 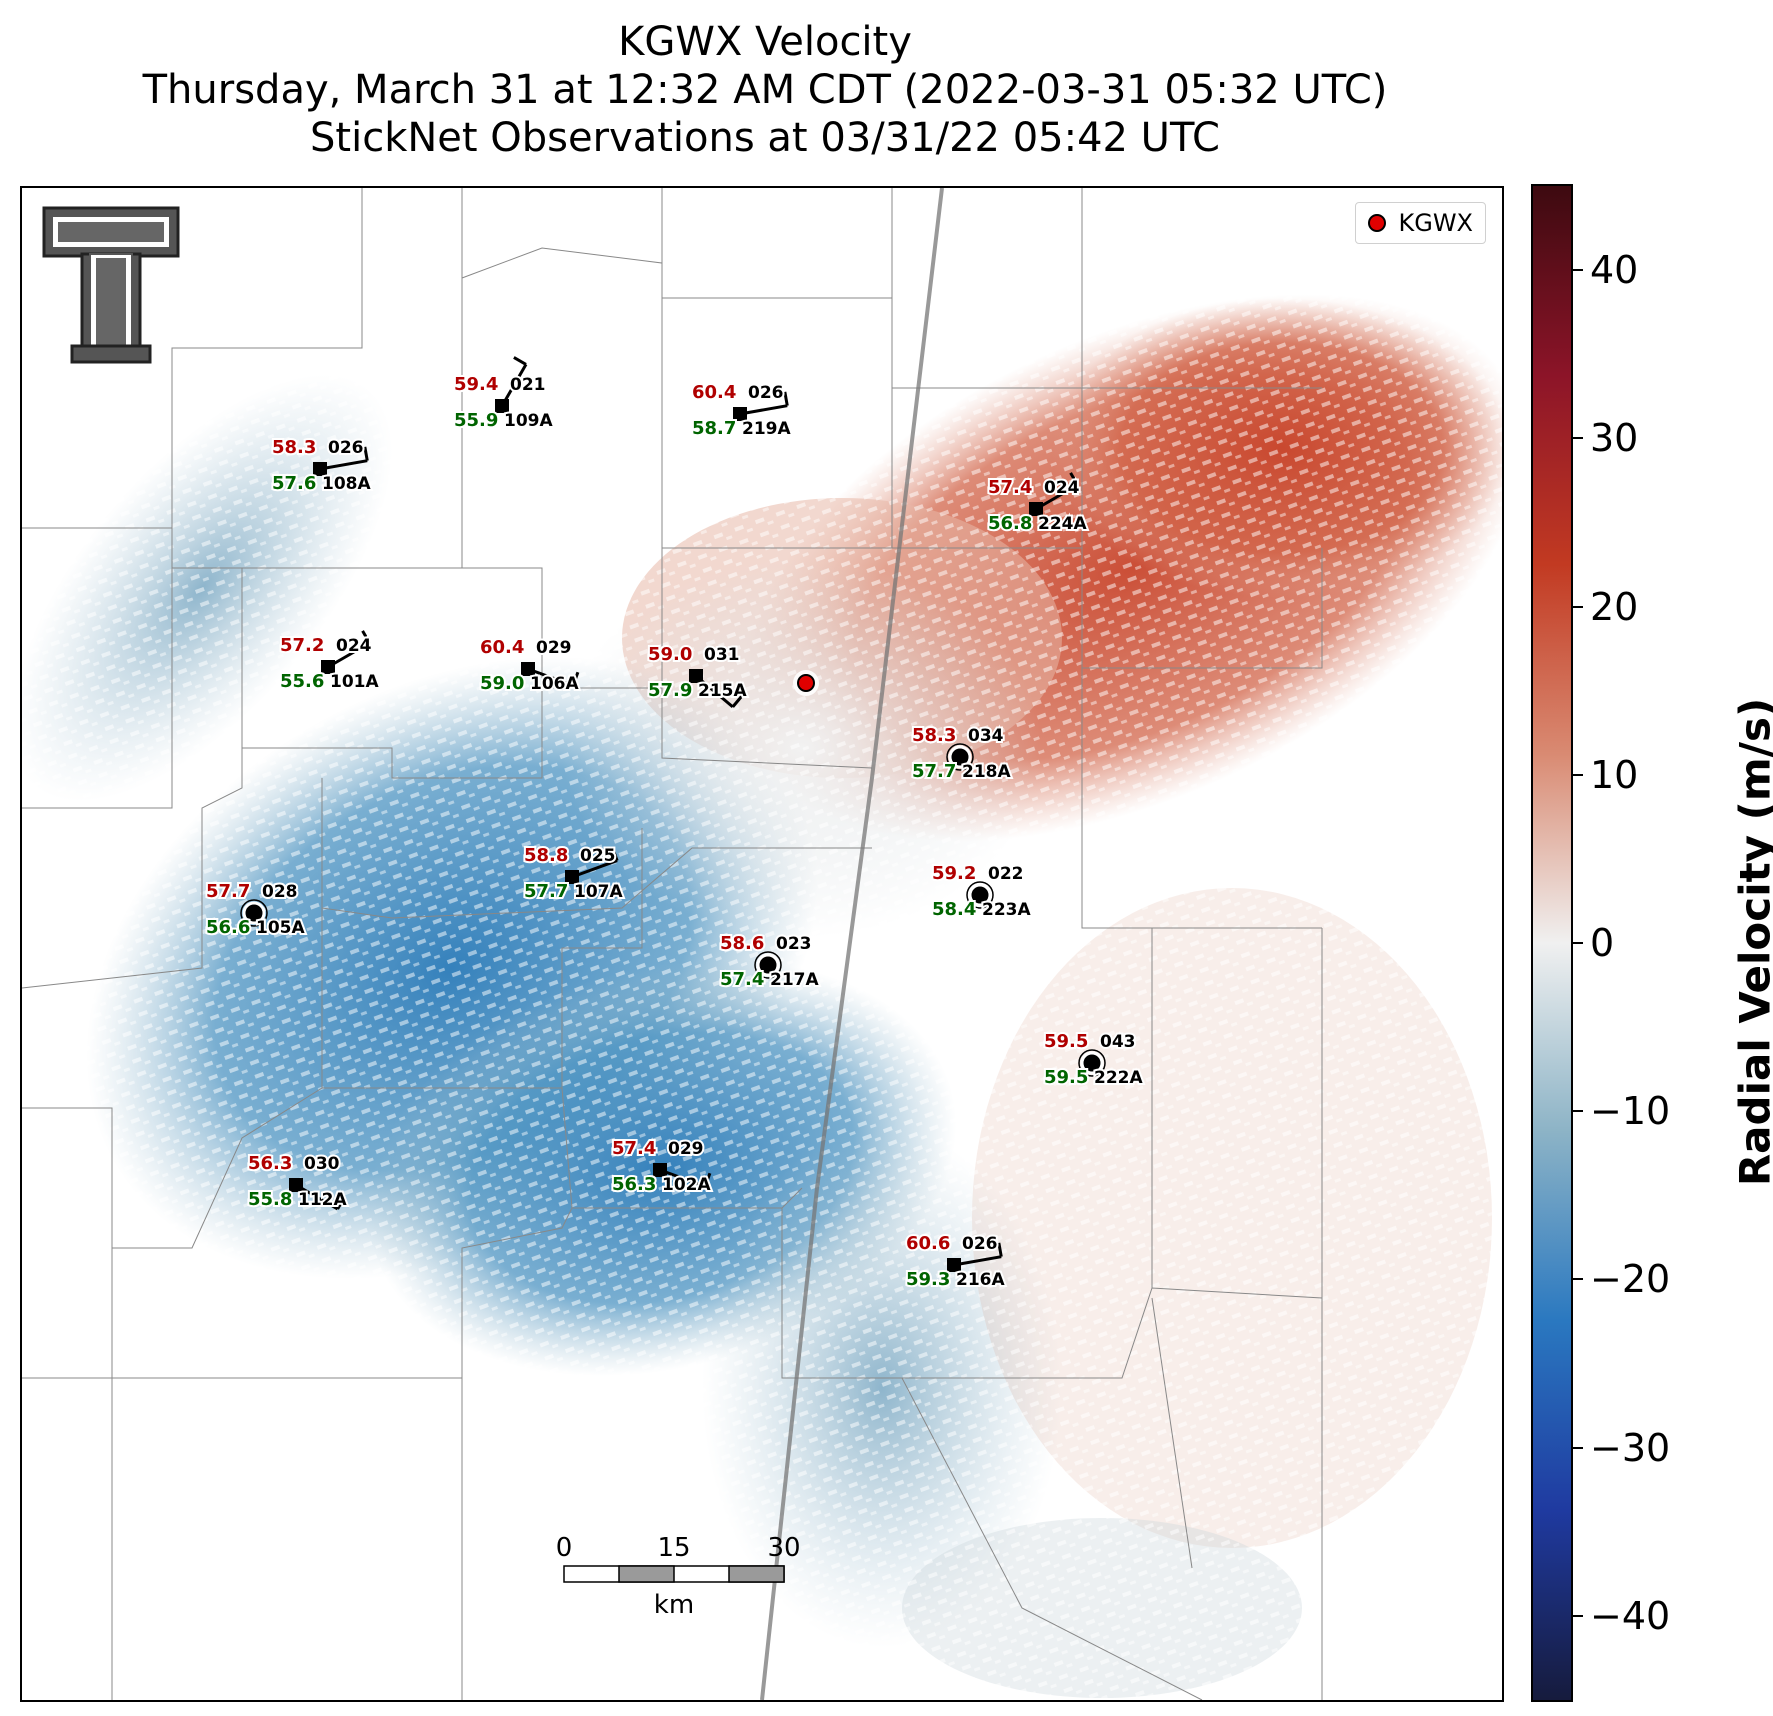 I want to click on station-216A: 60.6 026 59.3 216A, so click(x=955, y=1261).